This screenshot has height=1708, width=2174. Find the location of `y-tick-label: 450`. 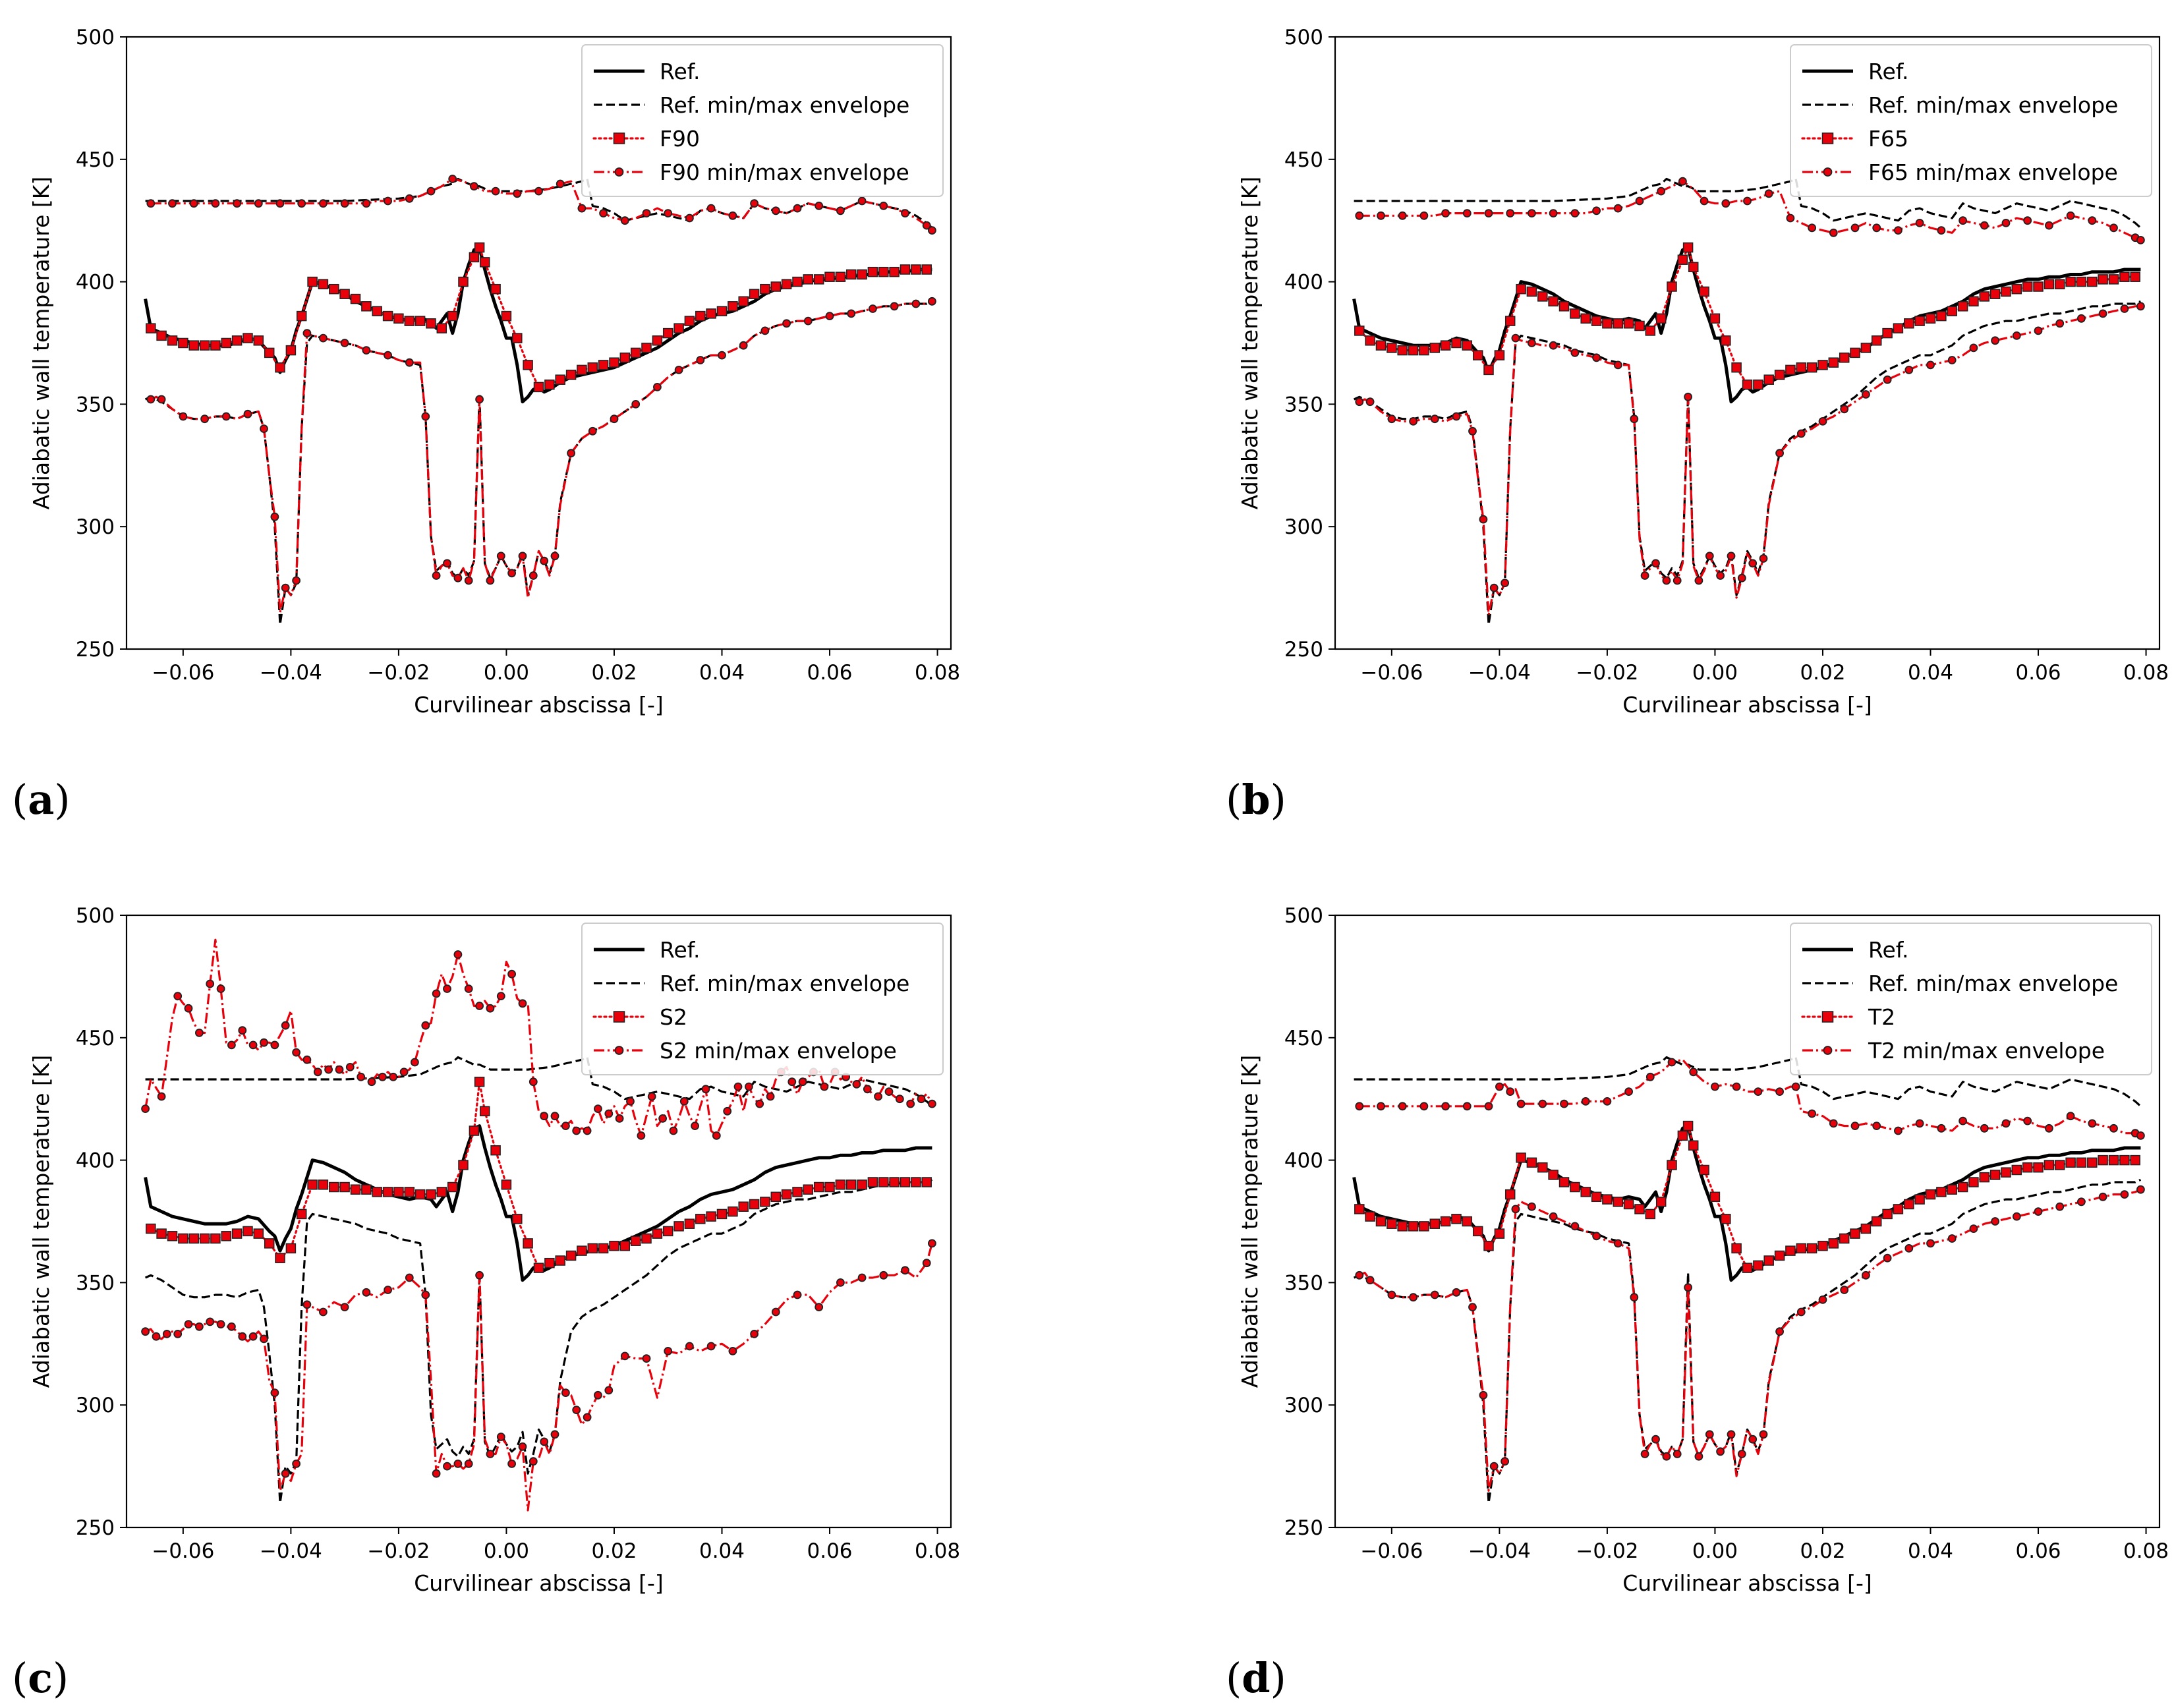

y-tick-label: 450 is located at coordinates (95, 1038).